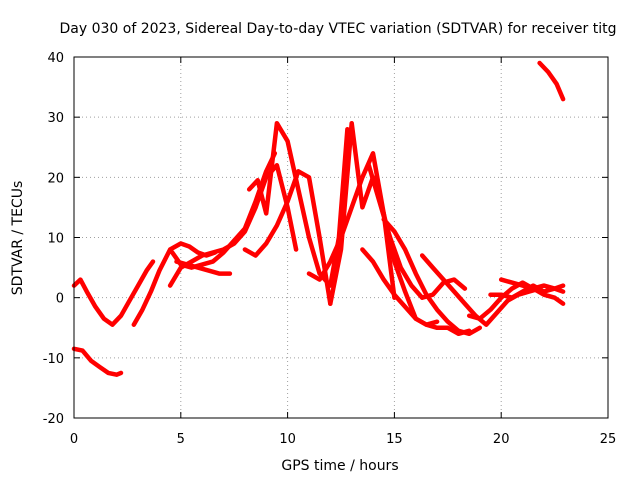 The image size is (640, 480). I want to click on x-tick-label: 15, so click(394, 439).